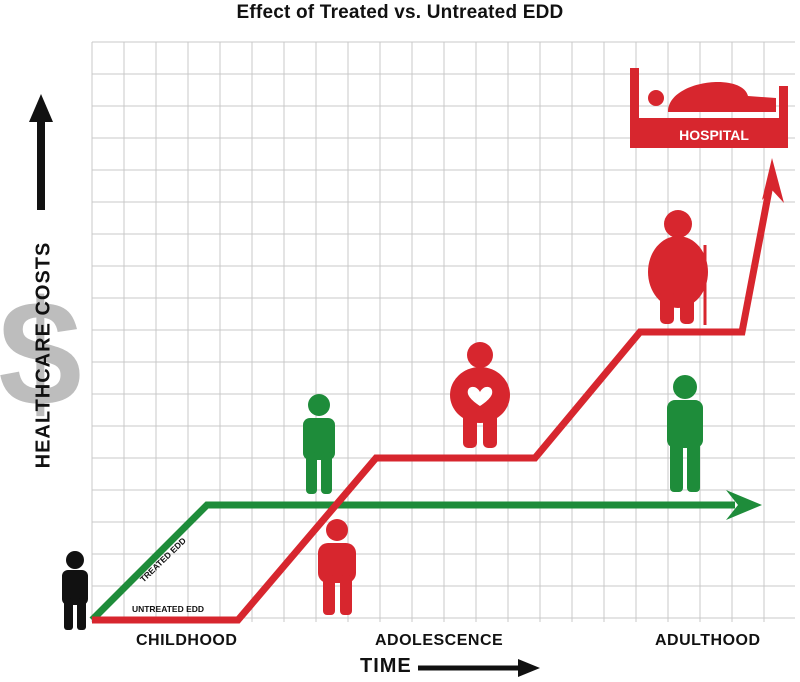 This screenshot has width=800, height=682. What do you see at coordinates (41, 152) in the screenshot?
I see `y-axis-arrow-icon` at bounding box center [41, 152].